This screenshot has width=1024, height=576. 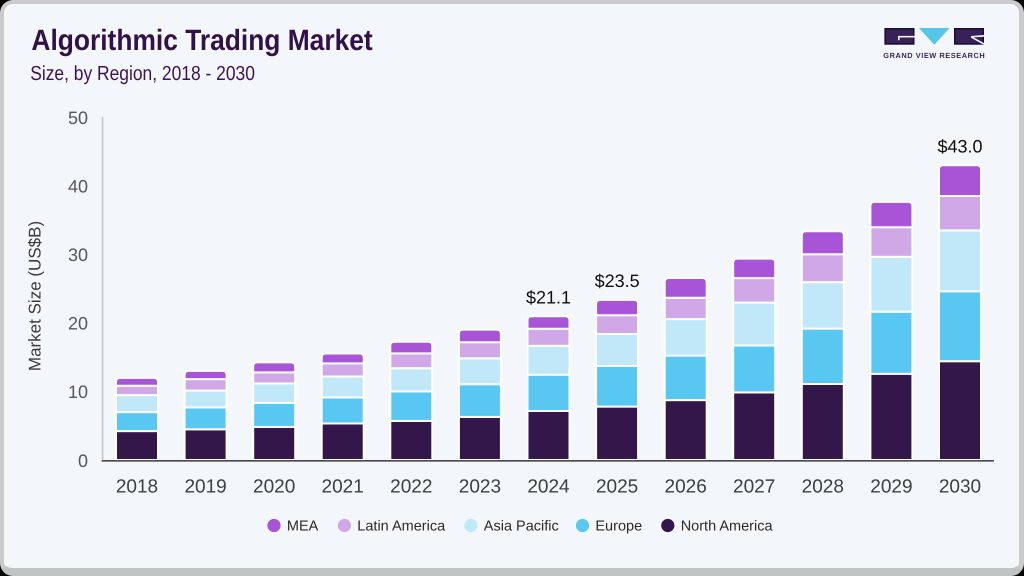 I want to click on svg-text: 2021, so click(x=343, y=486).